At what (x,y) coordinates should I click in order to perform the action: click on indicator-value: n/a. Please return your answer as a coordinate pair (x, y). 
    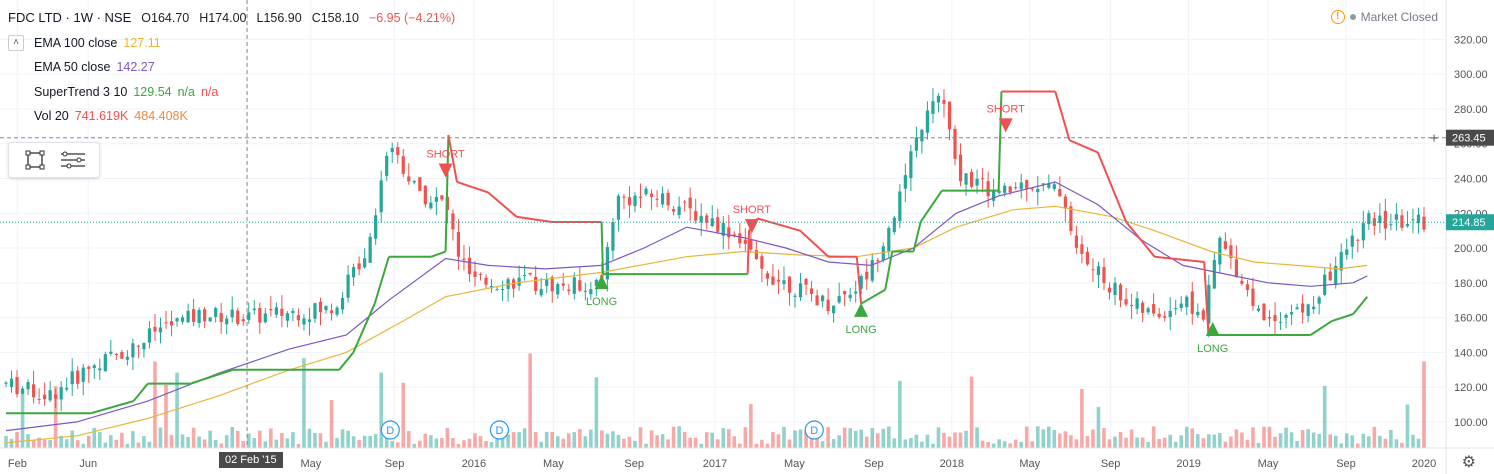
    Looking at the image, I should click on (209, 91).